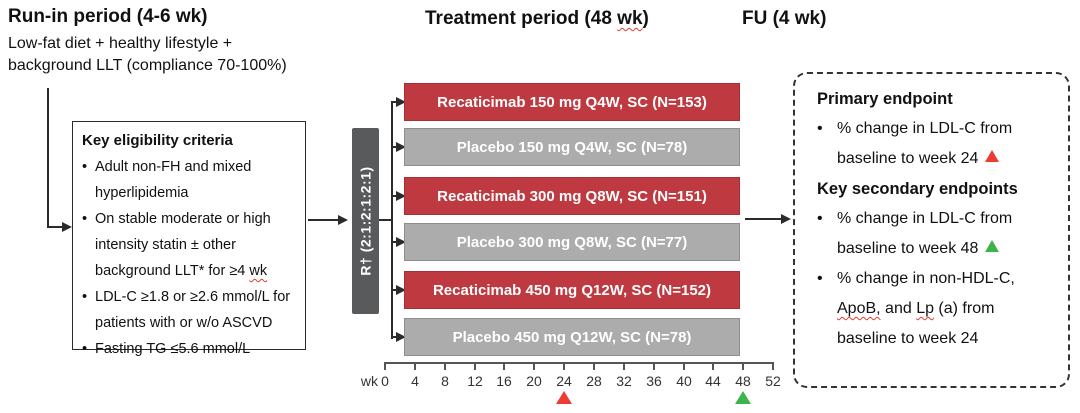 The image size is (1080, 413). Describe the element at coordinates (534, 381) in the screenshot. I see `week-axis-tick-label: 20` at that location.